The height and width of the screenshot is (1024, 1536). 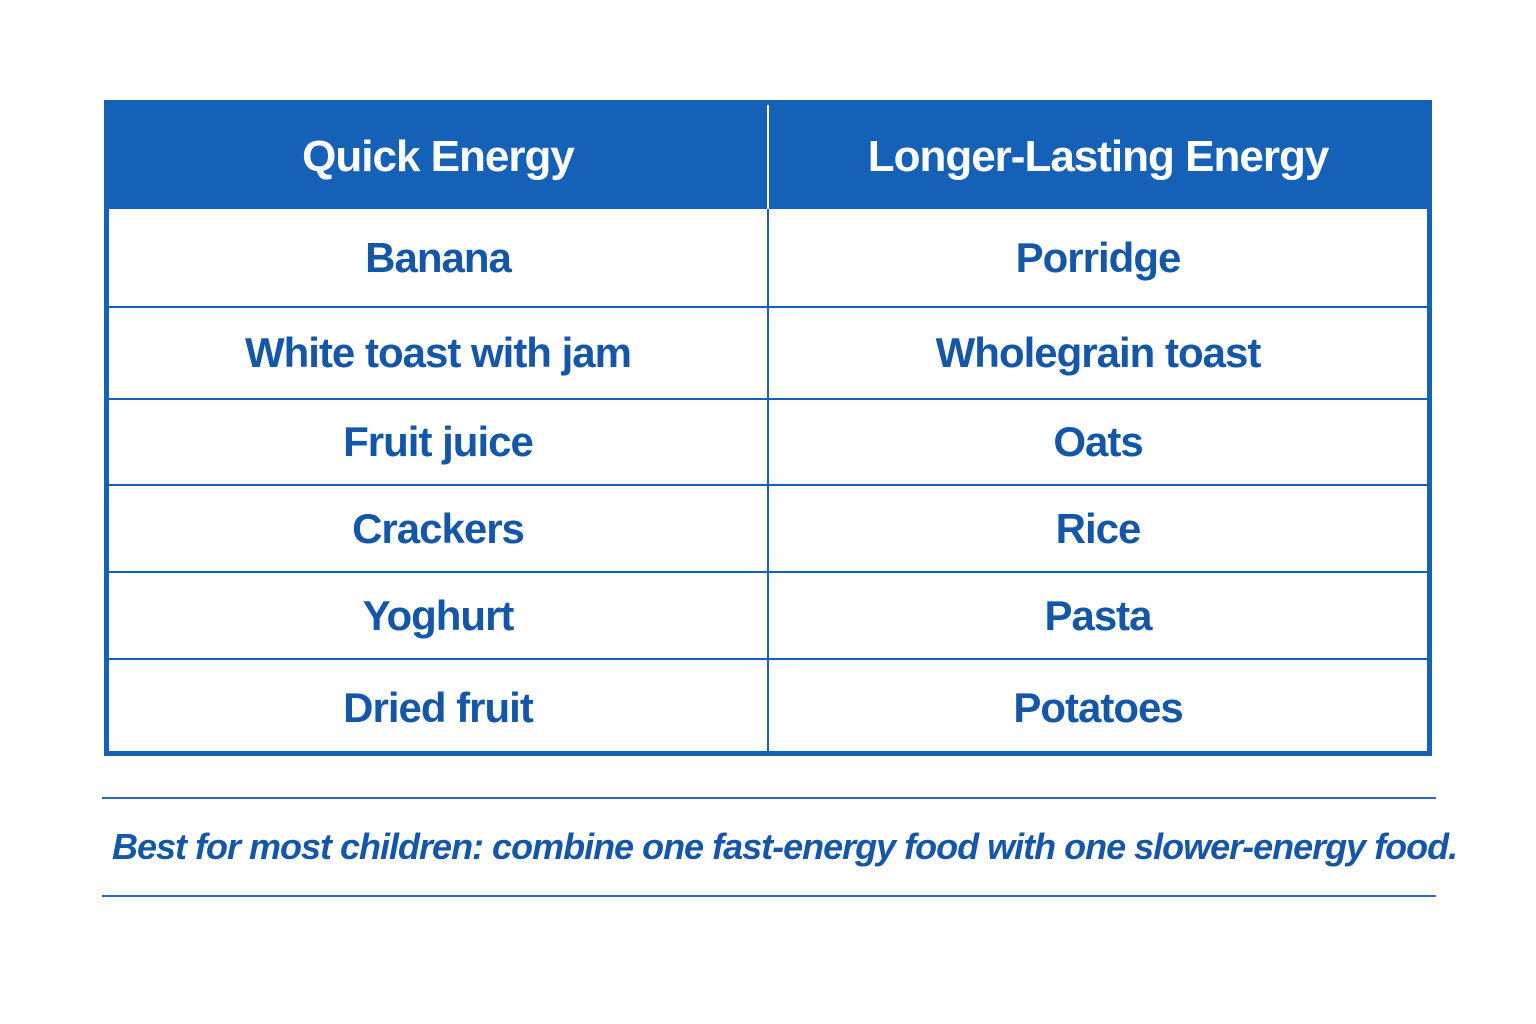 I want to click on quick-energy-cell: Crackers, so click(x=439, y=529).